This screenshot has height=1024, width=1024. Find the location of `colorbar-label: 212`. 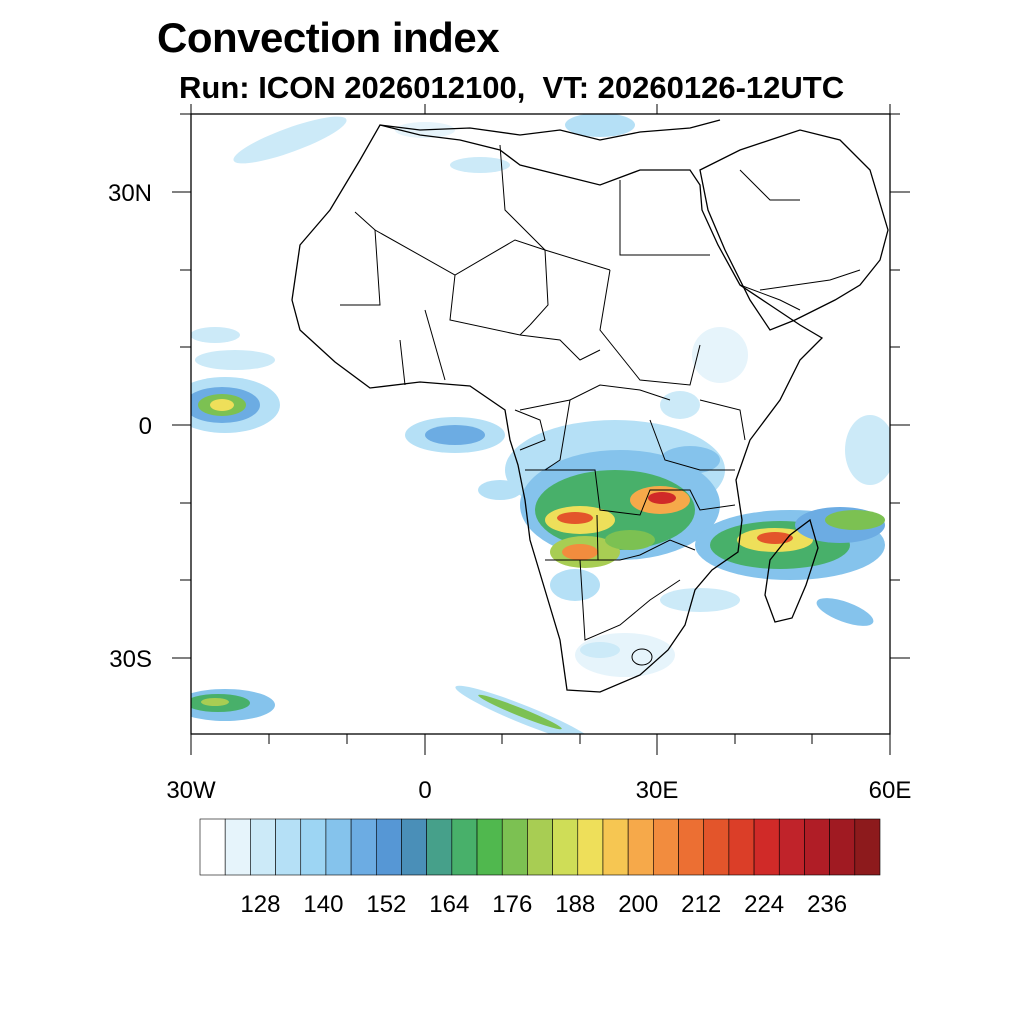

colorbar-label: 212 is located at coordinates (701, 904).